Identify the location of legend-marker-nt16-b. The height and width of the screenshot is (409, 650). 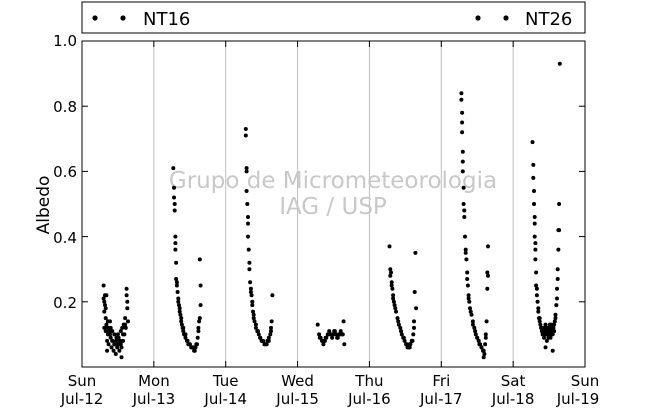
(123, 18).